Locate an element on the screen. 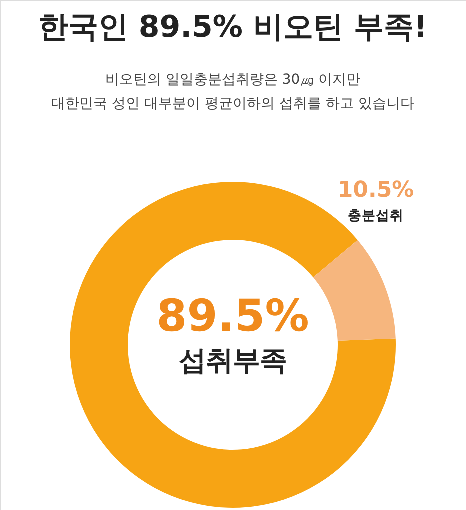 The height and width of the screenshot is (510, 466). slice-label: 섭취부족 is located at coordinates (233, 361).